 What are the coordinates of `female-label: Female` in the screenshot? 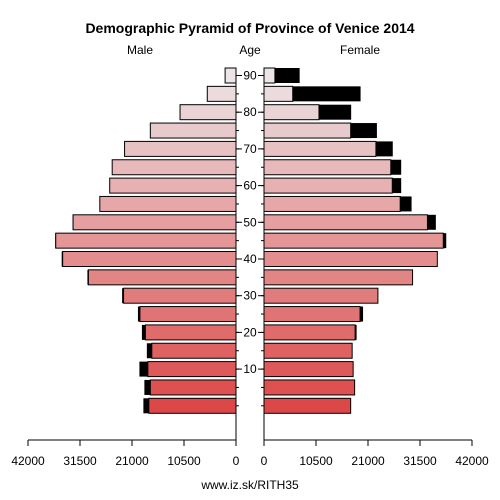 It's located at (360, 50).